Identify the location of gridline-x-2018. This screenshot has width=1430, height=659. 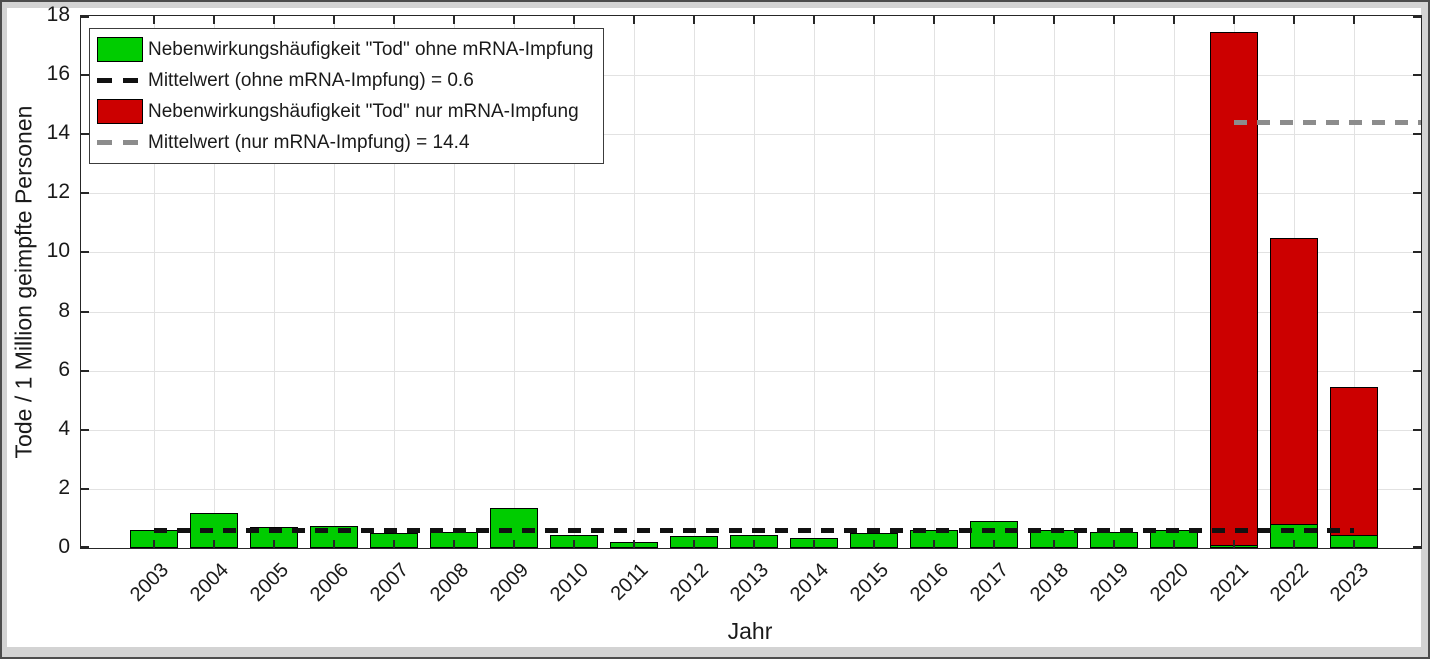
(1054, 282).